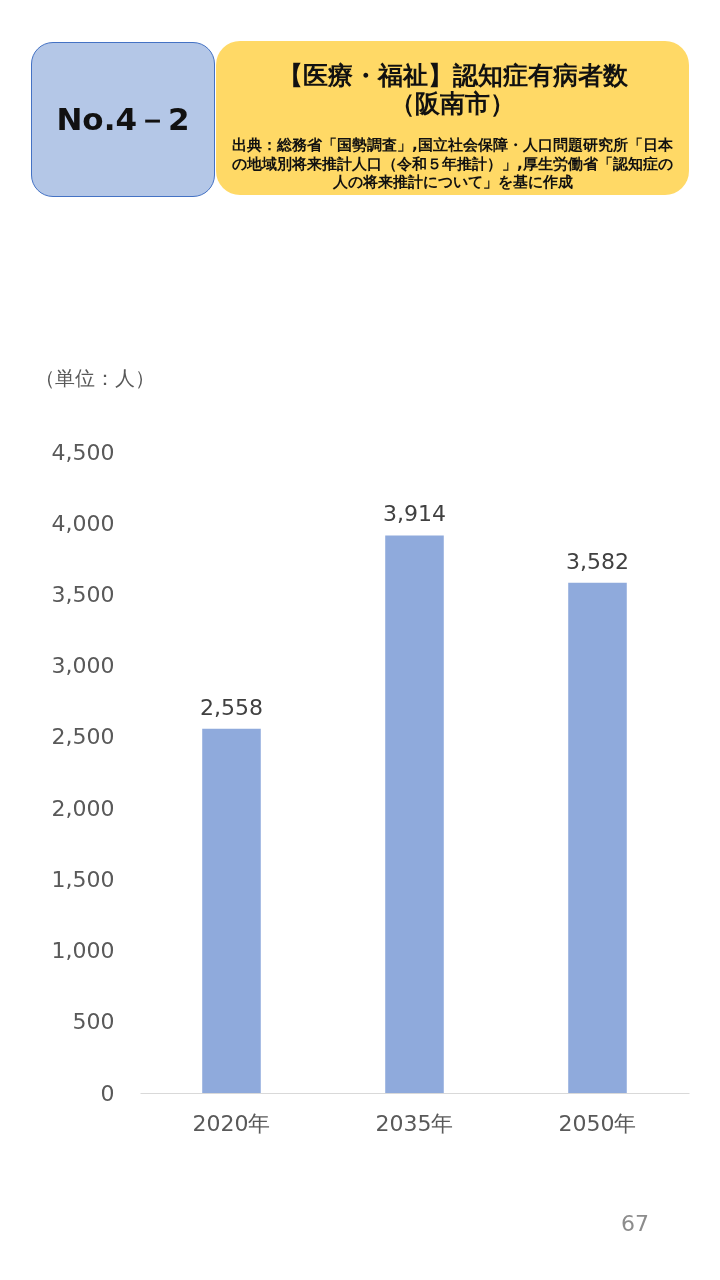  I want to click on heading-panel: 【医療・福祉】認知症有病者数（阪南市） 出典：総務省「国勢調査」,国立社会保障・人口問題研究所「日本の地域別将来推計人口（令和５年推計）」,厚生労働省「認知症の人の将来推計について」を基に作成, so click(452, 118).